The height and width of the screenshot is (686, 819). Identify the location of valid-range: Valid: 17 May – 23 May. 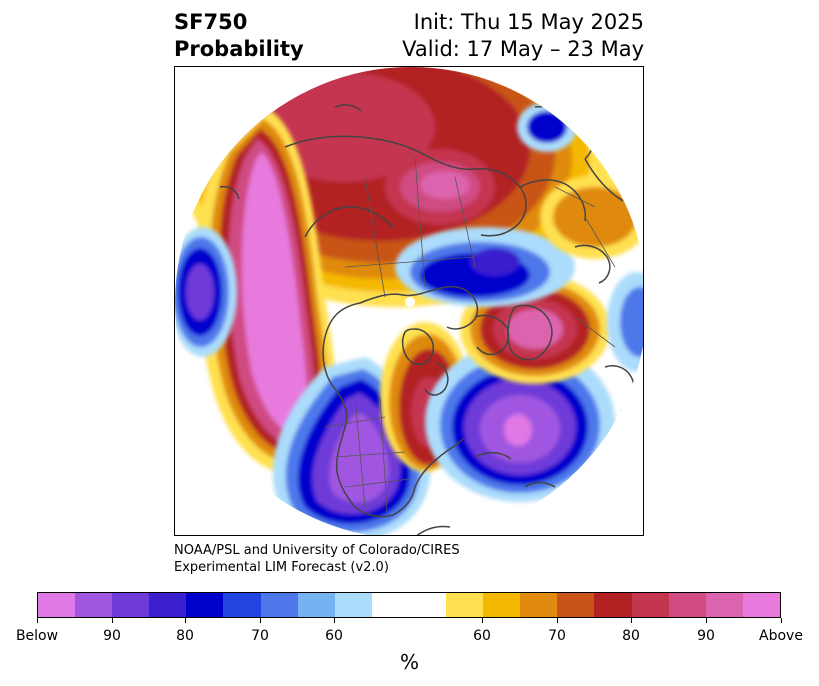
(523, 49).